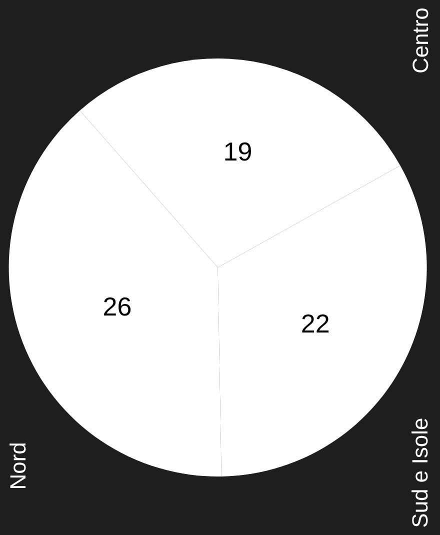 The image size is (440, 535). What do you see at coordinates (17, 466) in the screenshot?
I see `slice-label: Nord` at bounding box center [17, 466].